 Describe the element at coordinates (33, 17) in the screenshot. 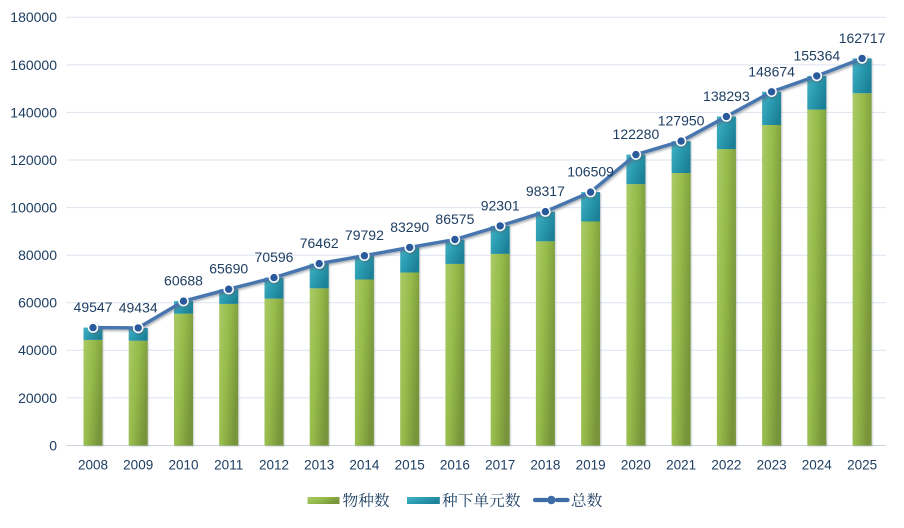

I see `svg-text: 180000` at that location.